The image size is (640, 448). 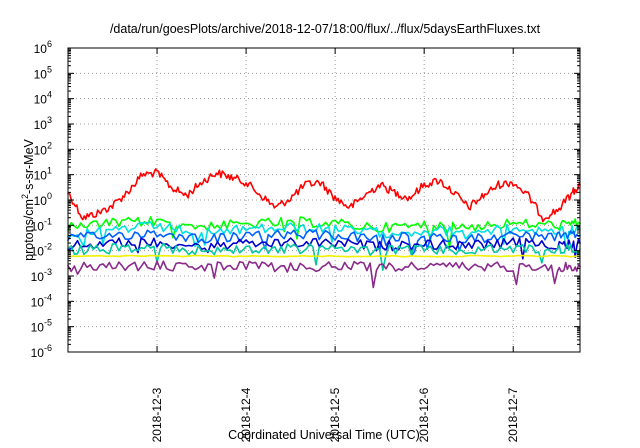 I want to click on y-tick-exp: -4, so click(x=48, y=297).